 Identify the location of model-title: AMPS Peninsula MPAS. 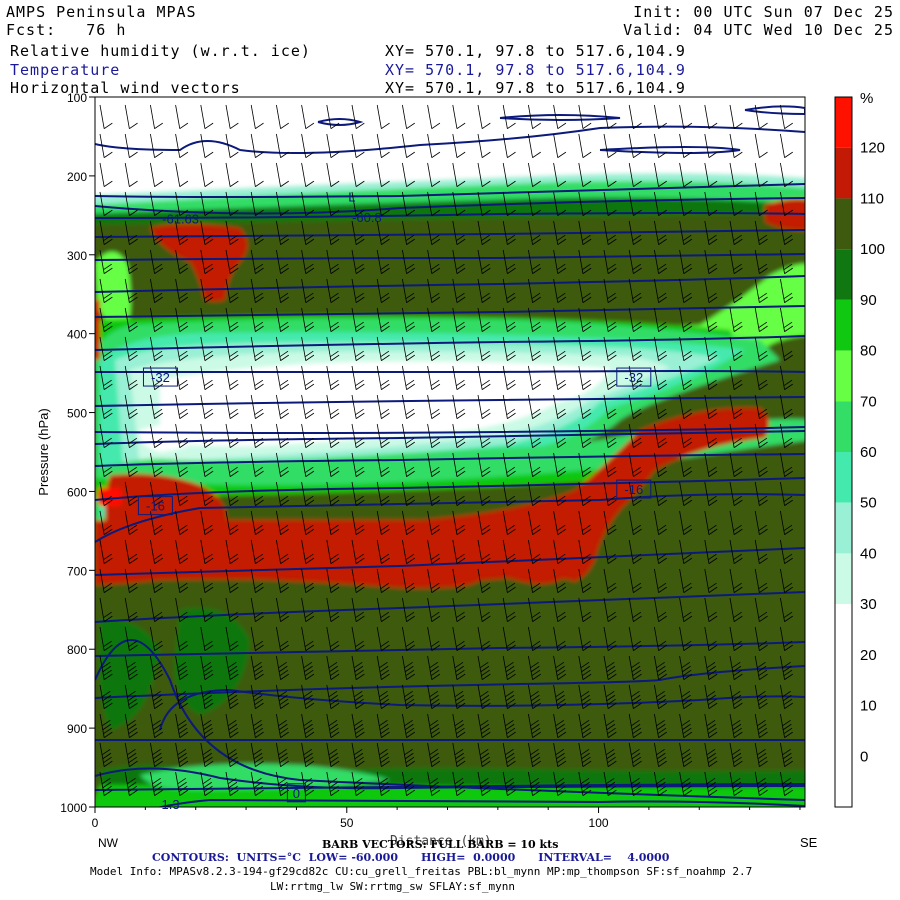
(101, 12).